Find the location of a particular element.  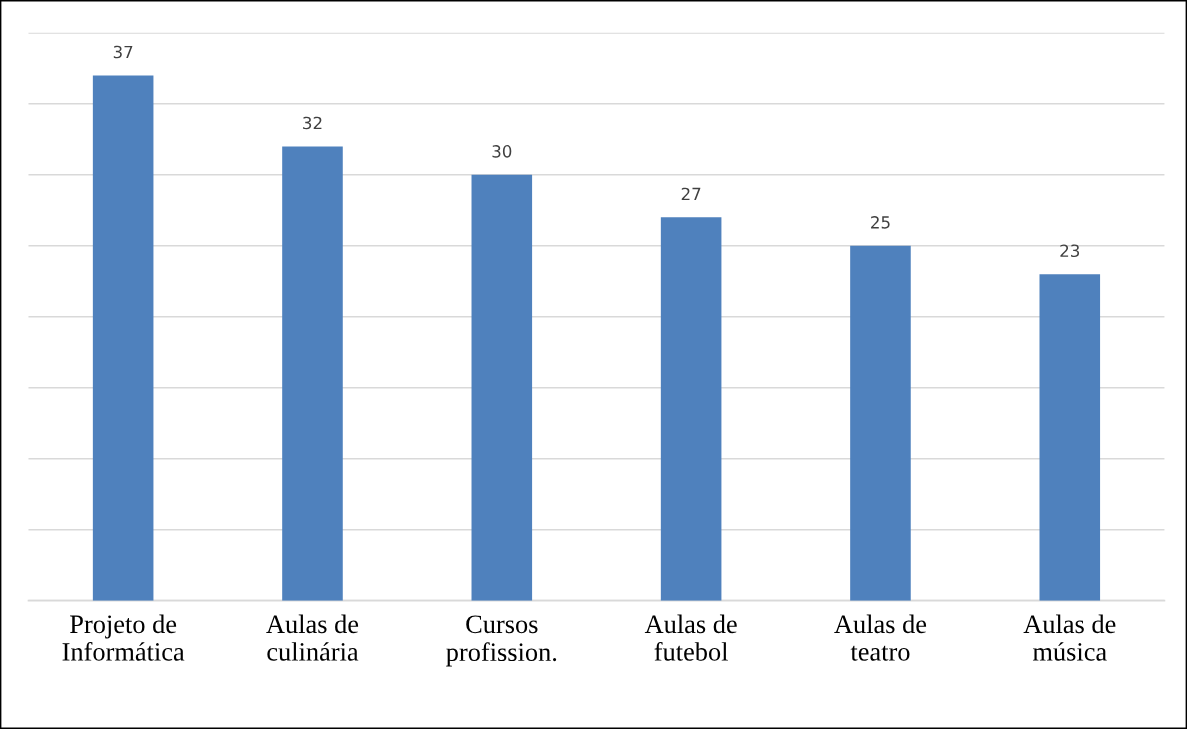

x-tick-label: Aulas de teatro is located at coordinates (880, 637).